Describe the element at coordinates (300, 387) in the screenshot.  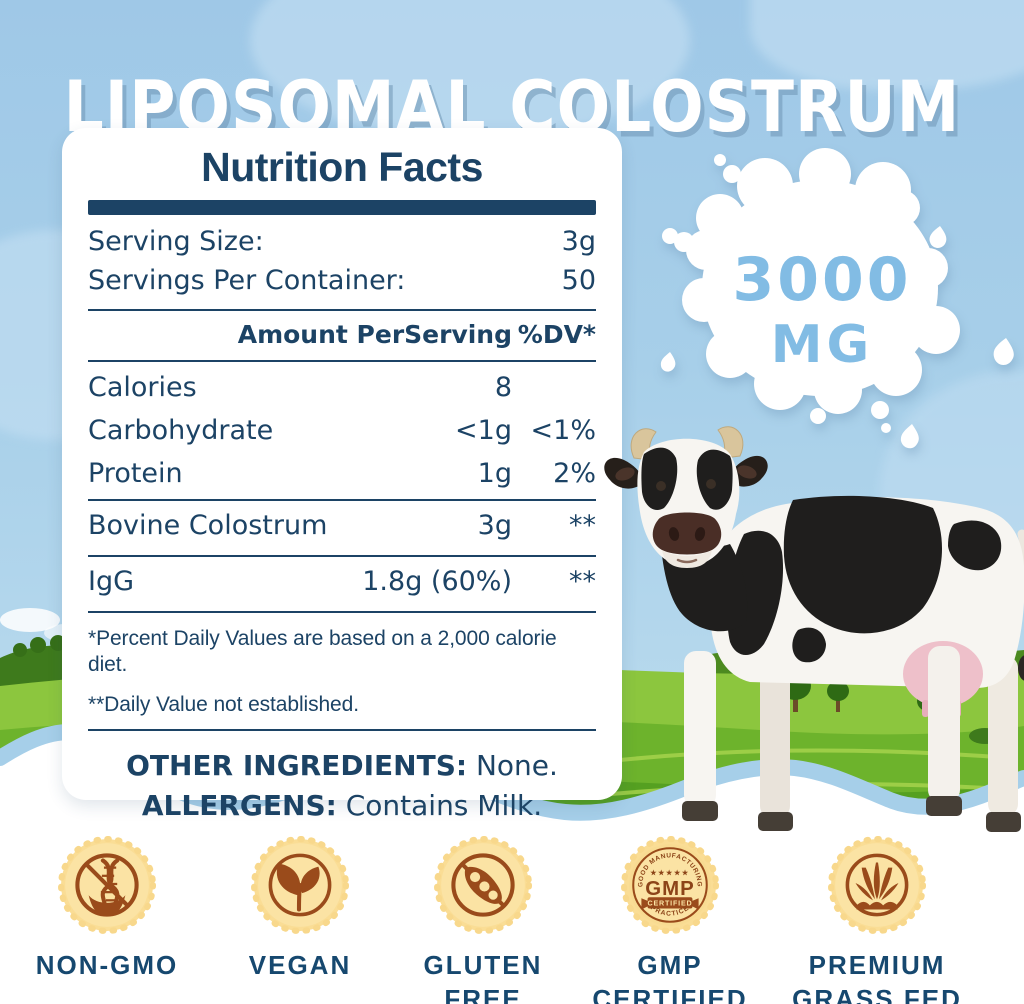
I see `nutrient-row-calories: Calories 8` at that location.